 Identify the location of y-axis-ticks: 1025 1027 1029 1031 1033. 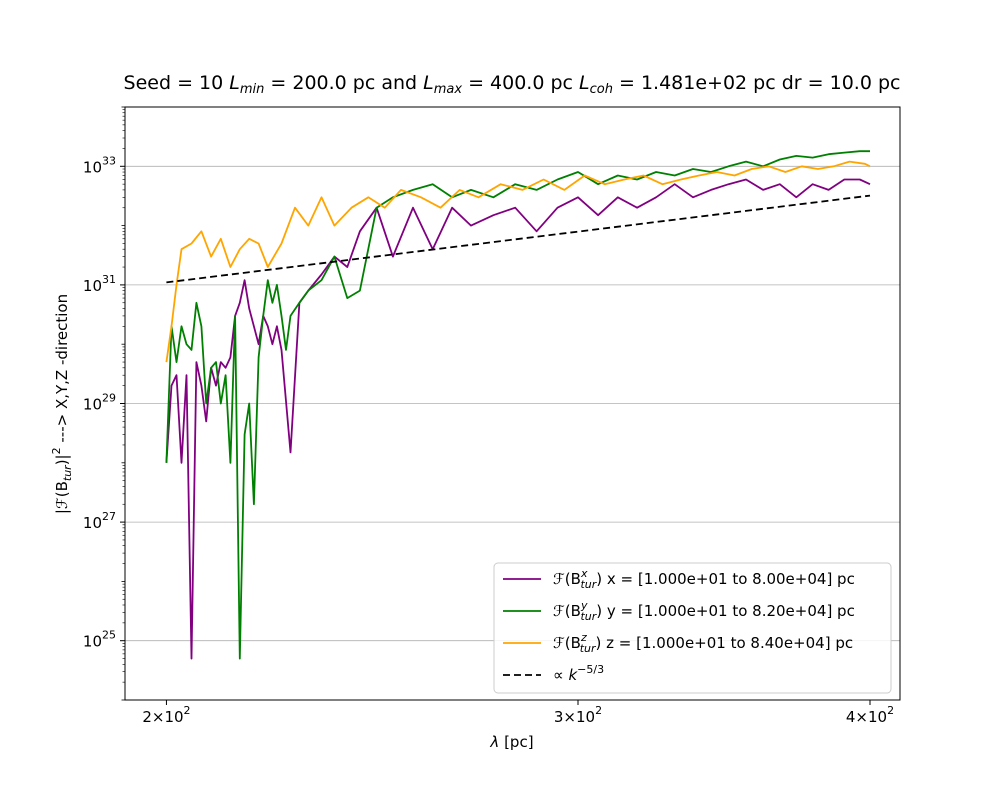
(104, 403).